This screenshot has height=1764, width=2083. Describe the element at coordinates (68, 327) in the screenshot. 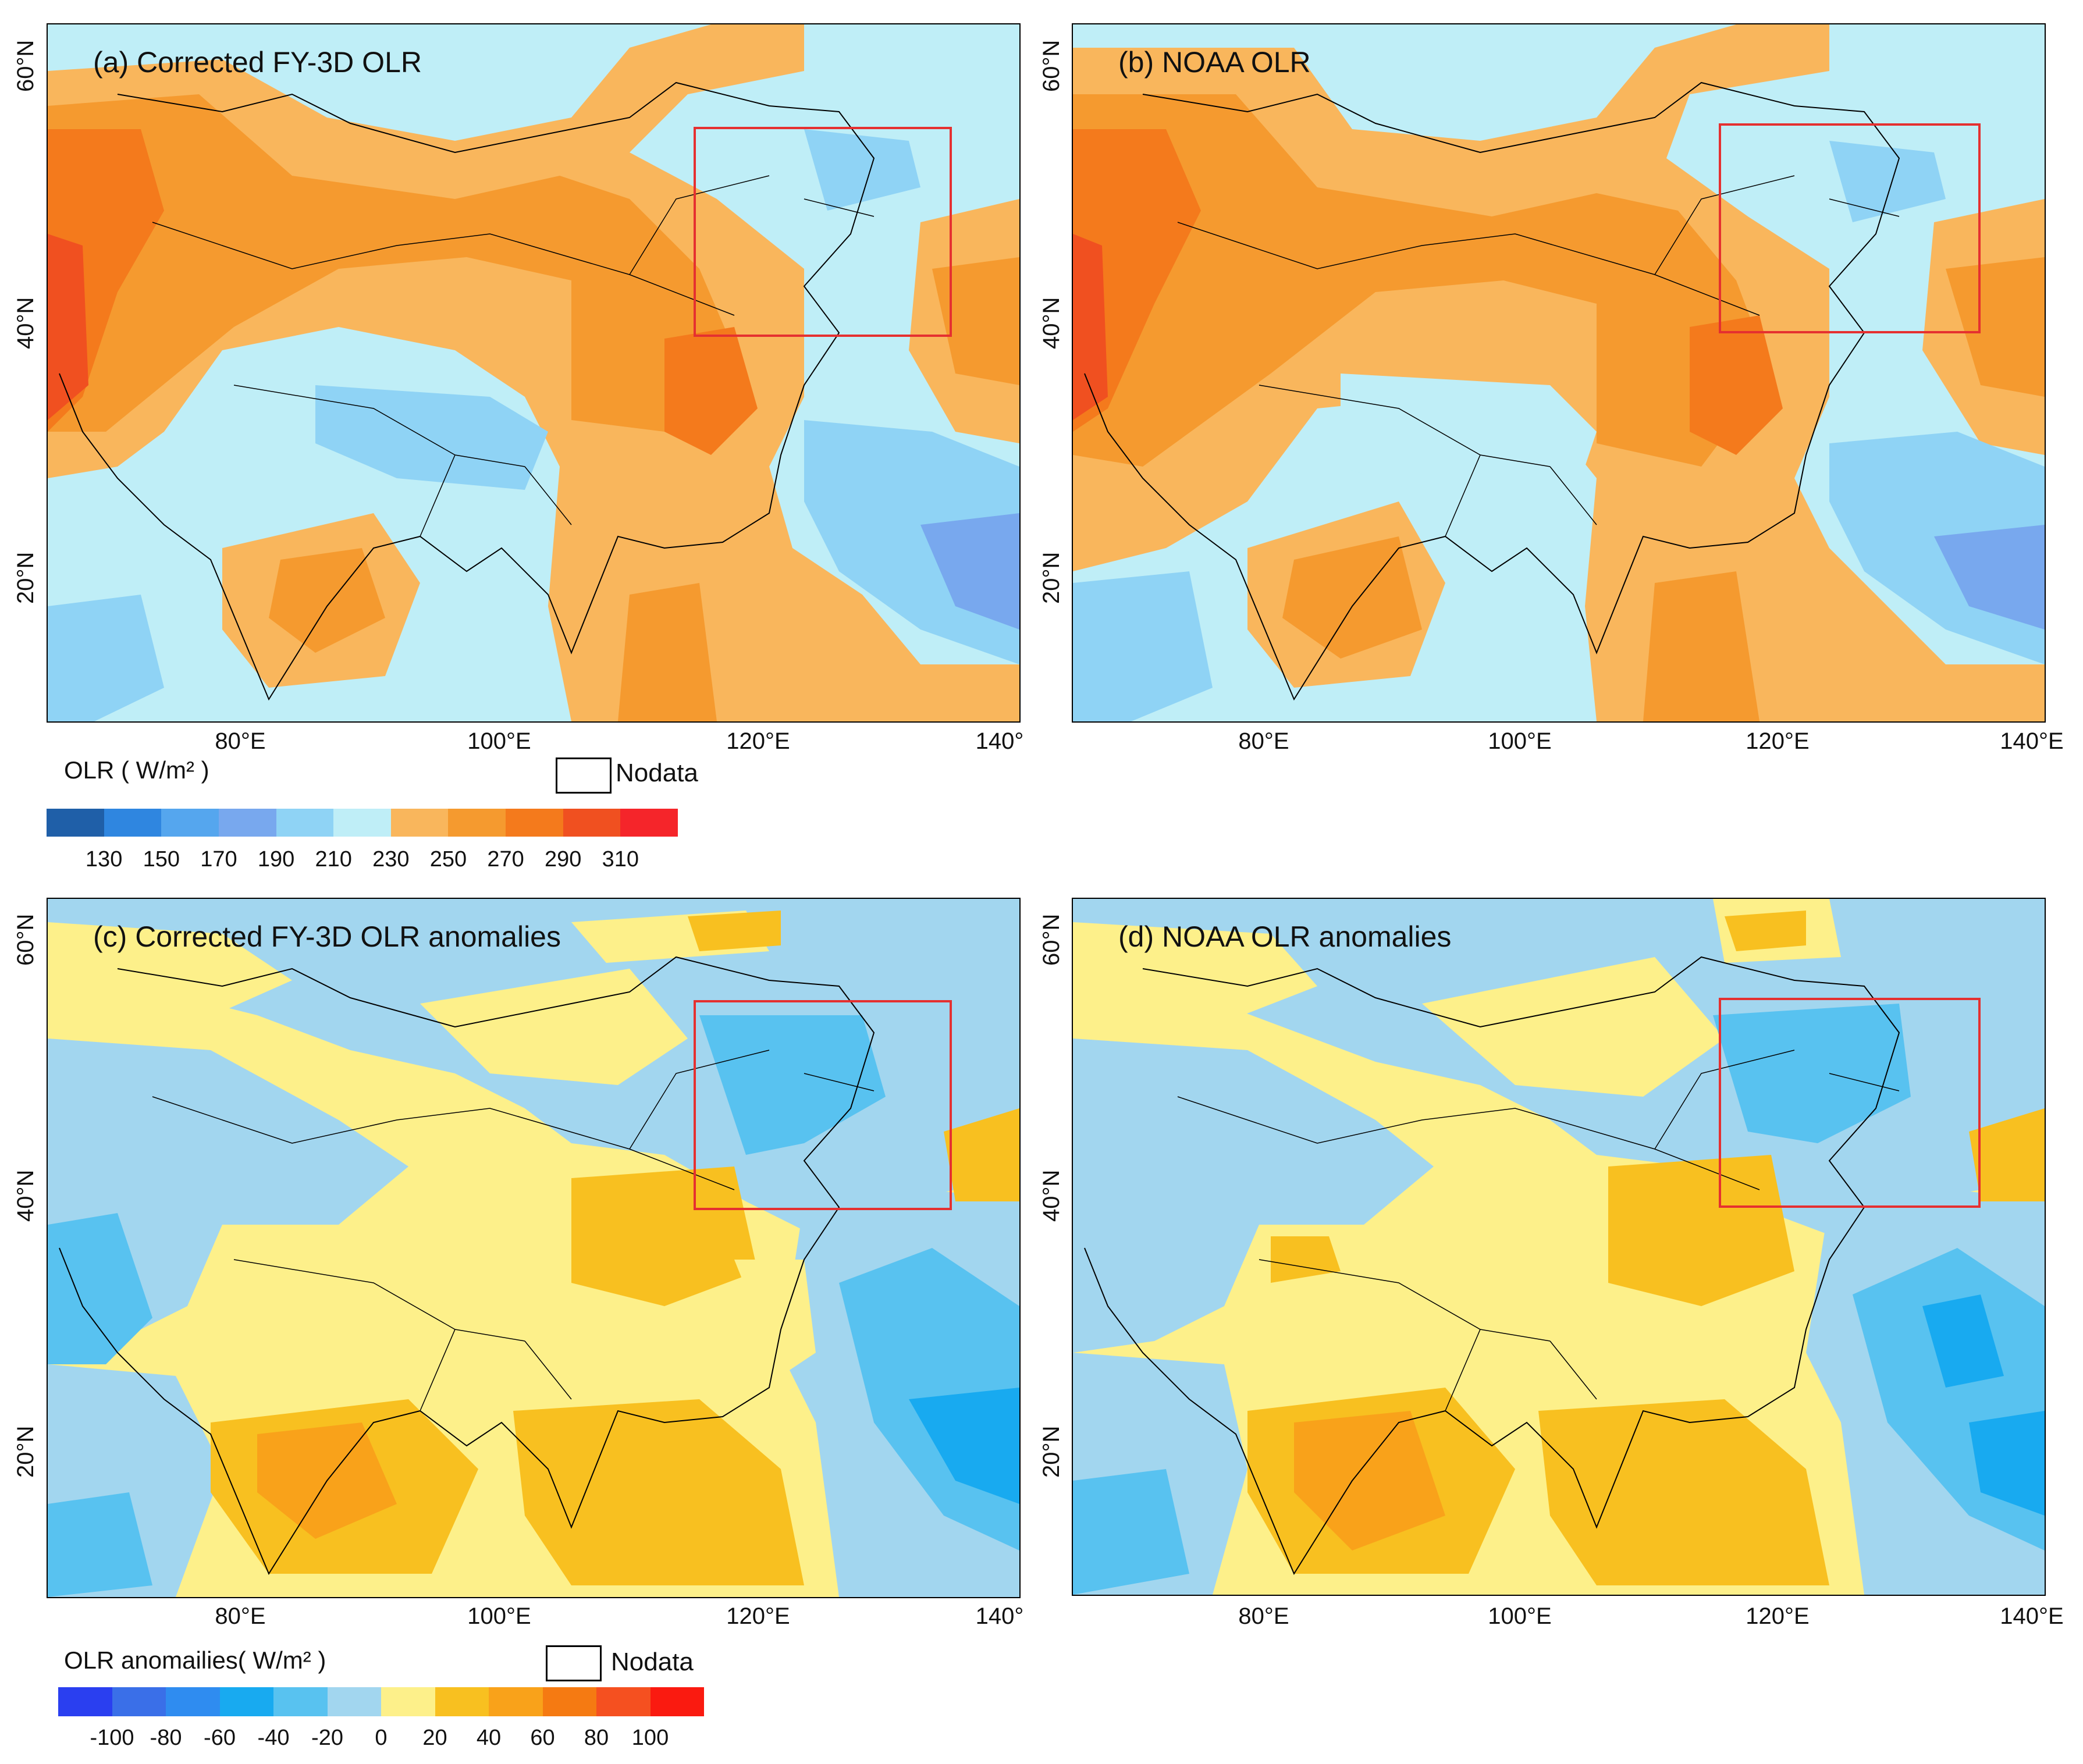

I see `hottest-region-west` at that location.